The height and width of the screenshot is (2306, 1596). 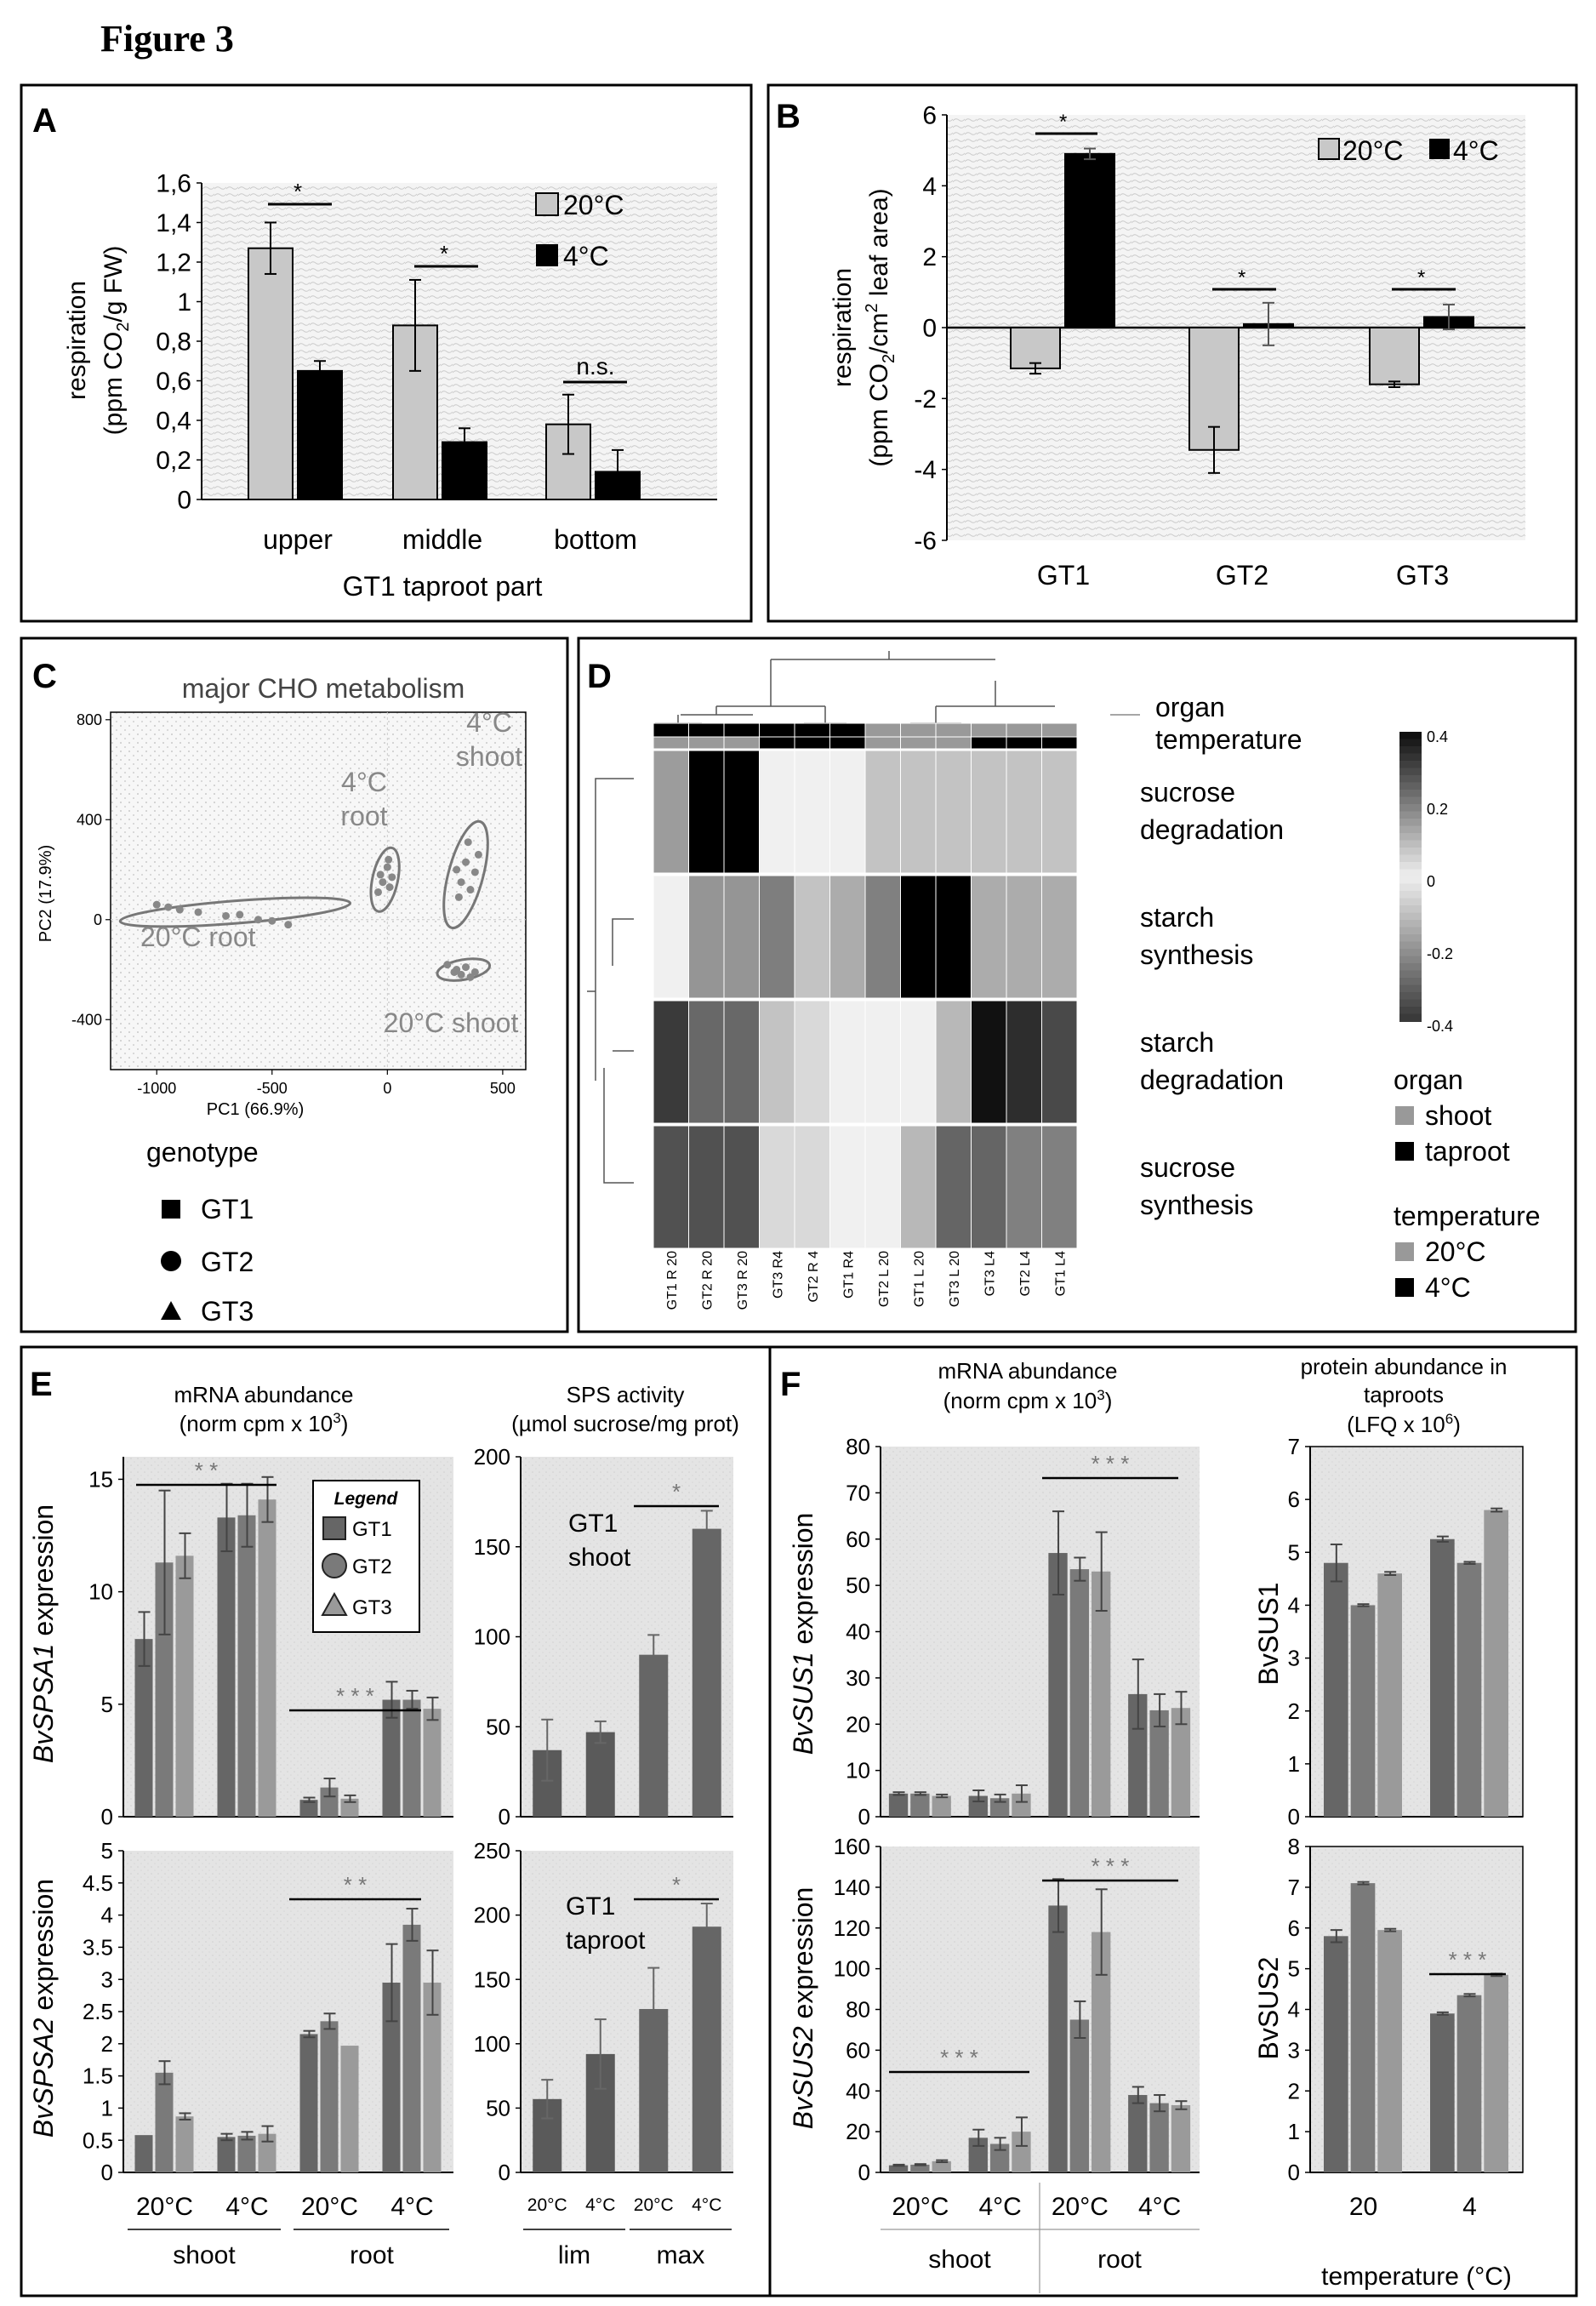 What do you see at coordinates (228, 1209) in the screenshot?
I see `panel-c-legend-gt1: GT1` at bounding box center [228, 1209].